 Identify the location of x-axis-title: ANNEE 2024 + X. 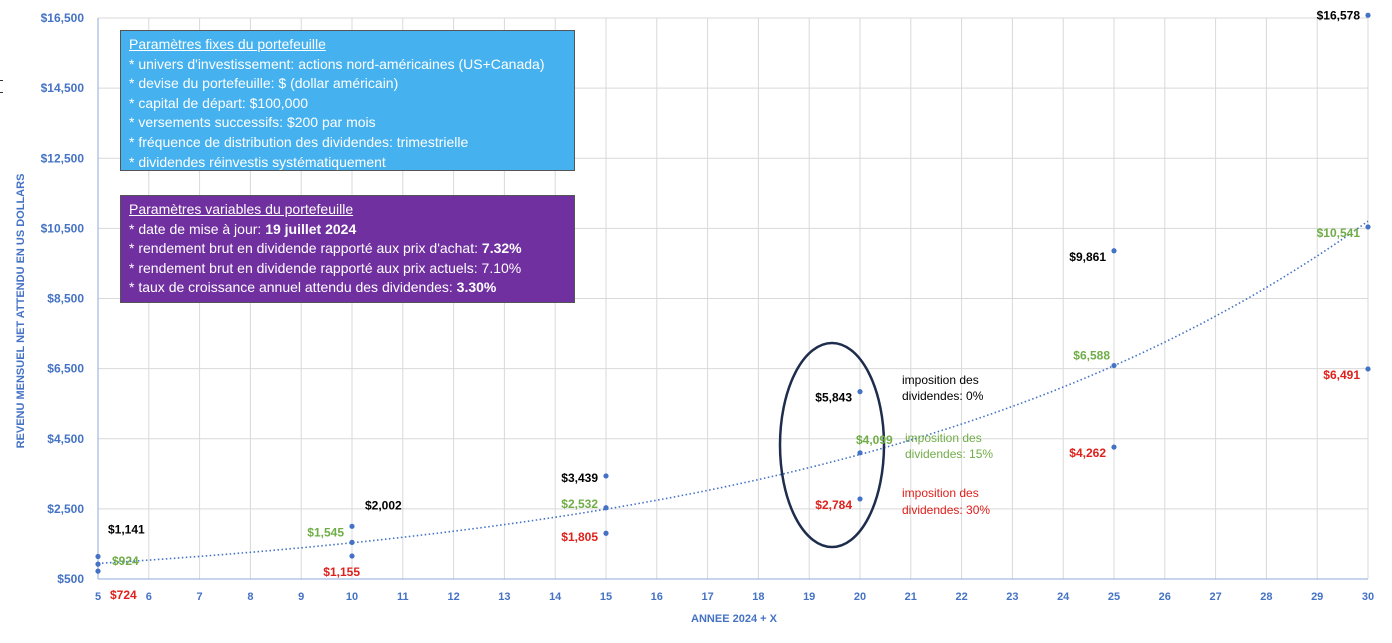
(734, 619).